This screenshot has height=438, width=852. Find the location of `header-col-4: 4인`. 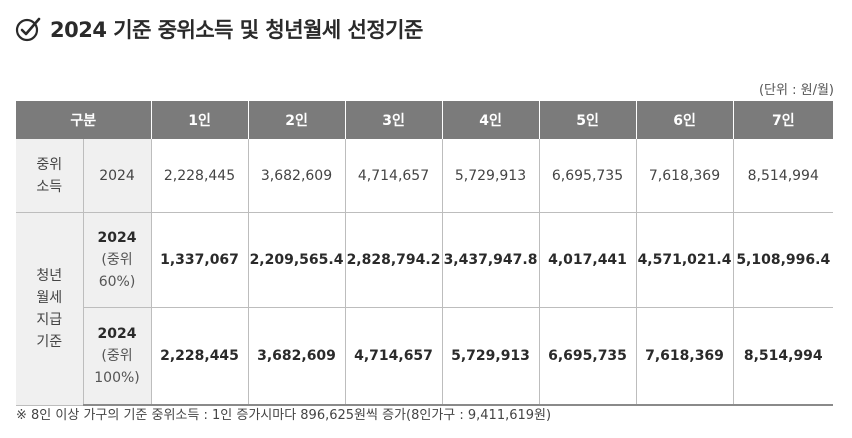

header-col-4: 4인 is located at coordinates (490, 120).